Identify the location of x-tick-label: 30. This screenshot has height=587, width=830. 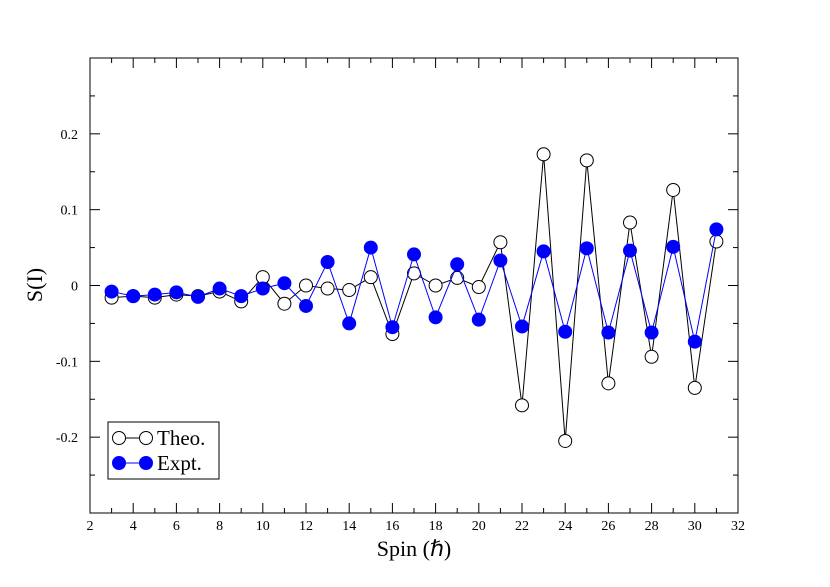
(695, 526).